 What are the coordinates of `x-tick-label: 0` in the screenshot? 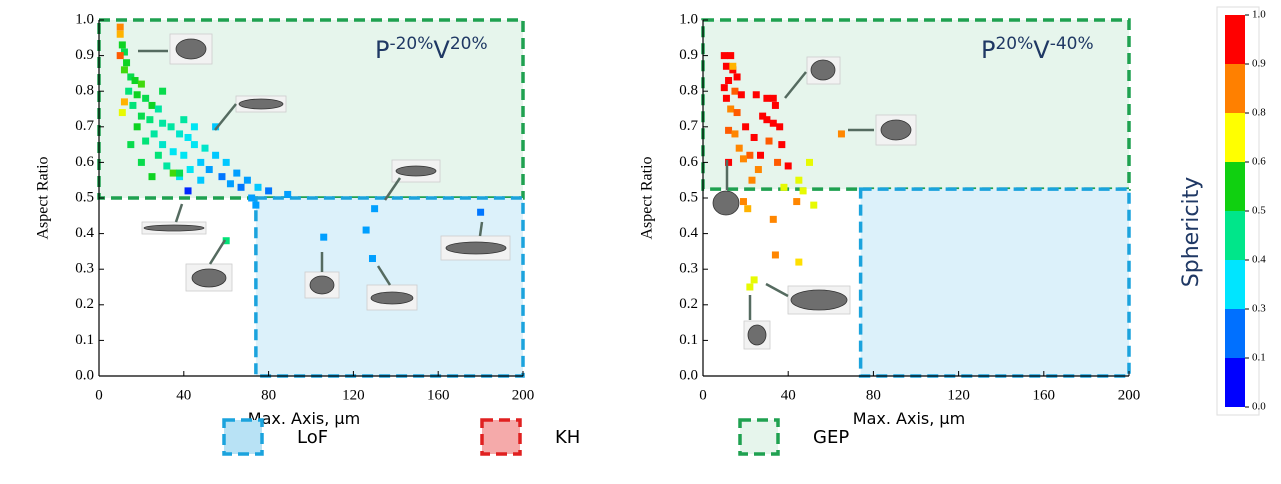 It's located at (99, 395).